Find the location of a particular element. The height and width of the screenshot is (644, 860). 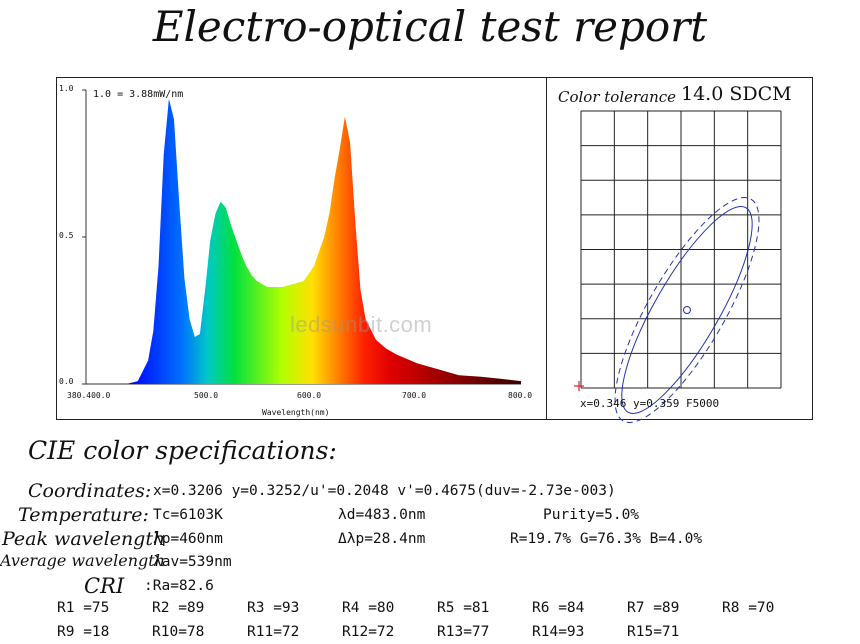

cri-value-cell: R7 =89 is located at coordinates (653, 608).